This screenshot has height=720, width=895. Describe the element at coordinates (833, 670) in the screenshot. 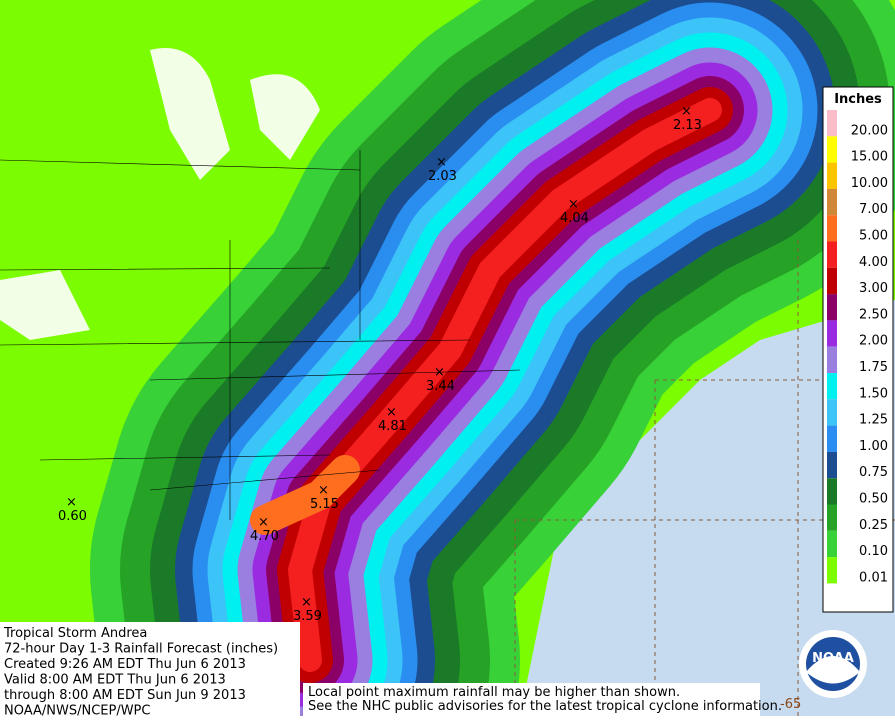

I see `logo-bird` at that location.